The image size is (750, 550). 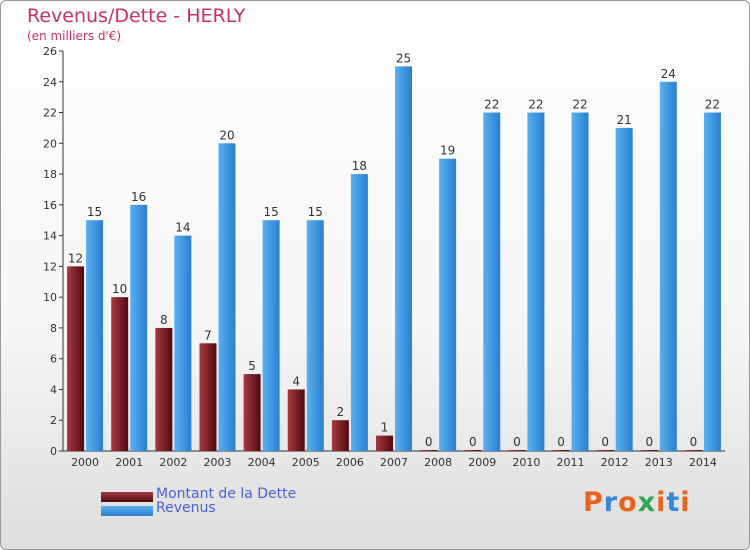 What do you see at coordinates (615, 462) in the screenshot?
I see `x-tick-label: 2012` at bounding box center [615, 462].